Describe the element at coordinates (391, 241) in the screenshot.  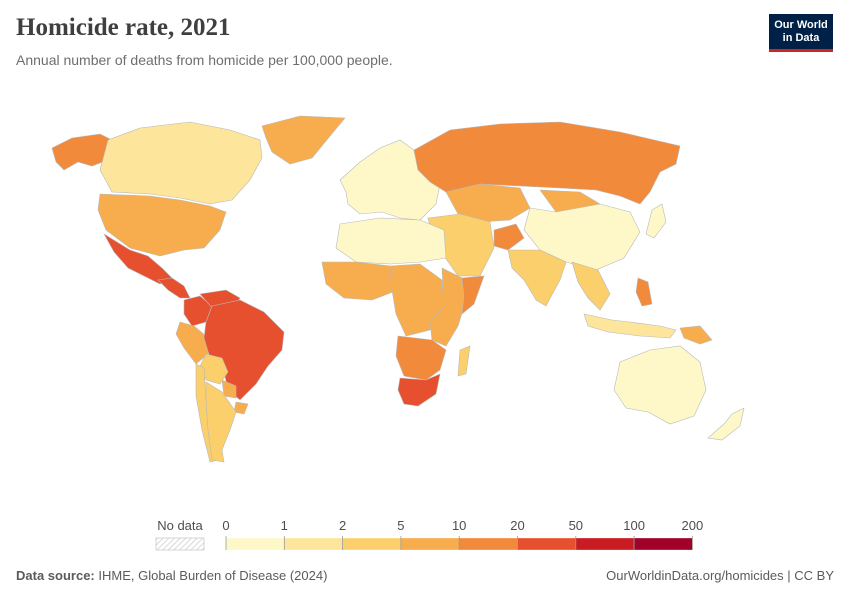
I see `region-north-africa` at that location.